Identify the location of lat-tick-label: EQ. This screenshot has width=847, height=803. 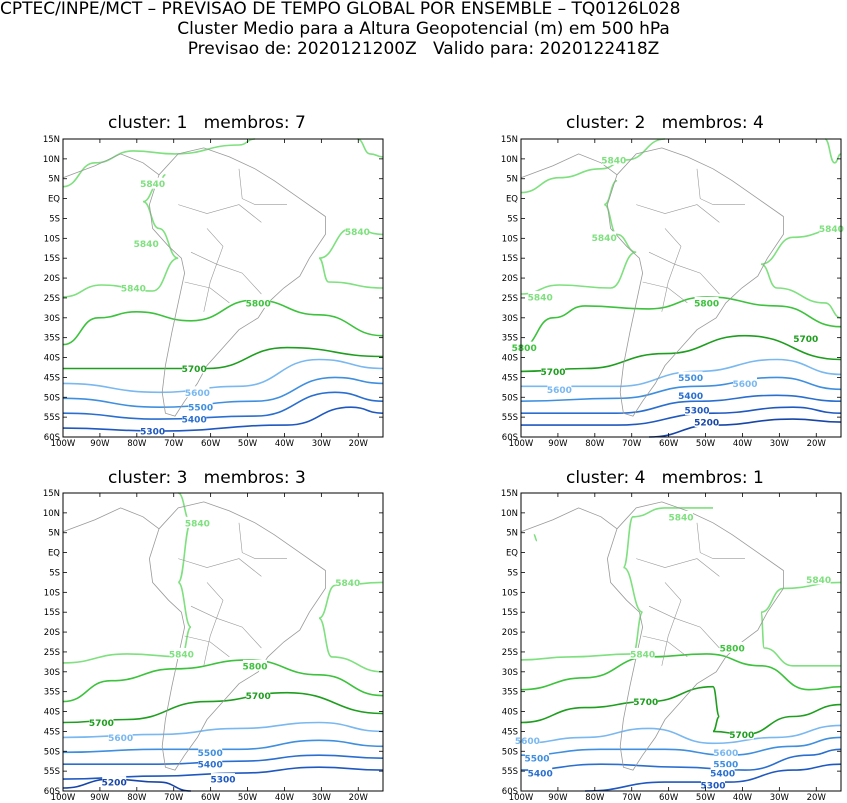
(512, 200).